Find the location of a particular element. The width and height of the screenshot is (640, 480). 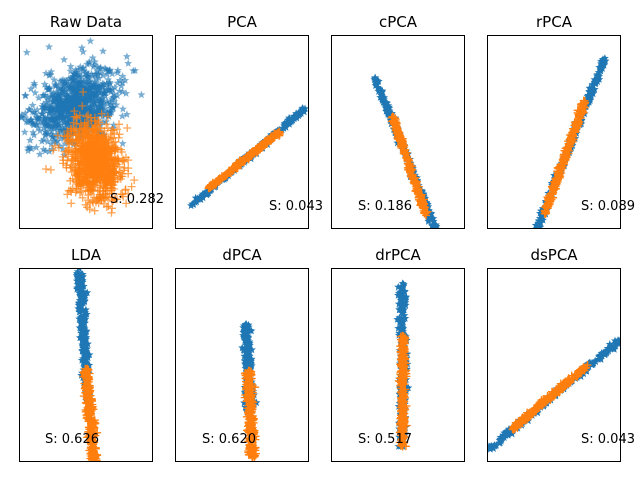

plot-area is located at coordinates (242, 365).